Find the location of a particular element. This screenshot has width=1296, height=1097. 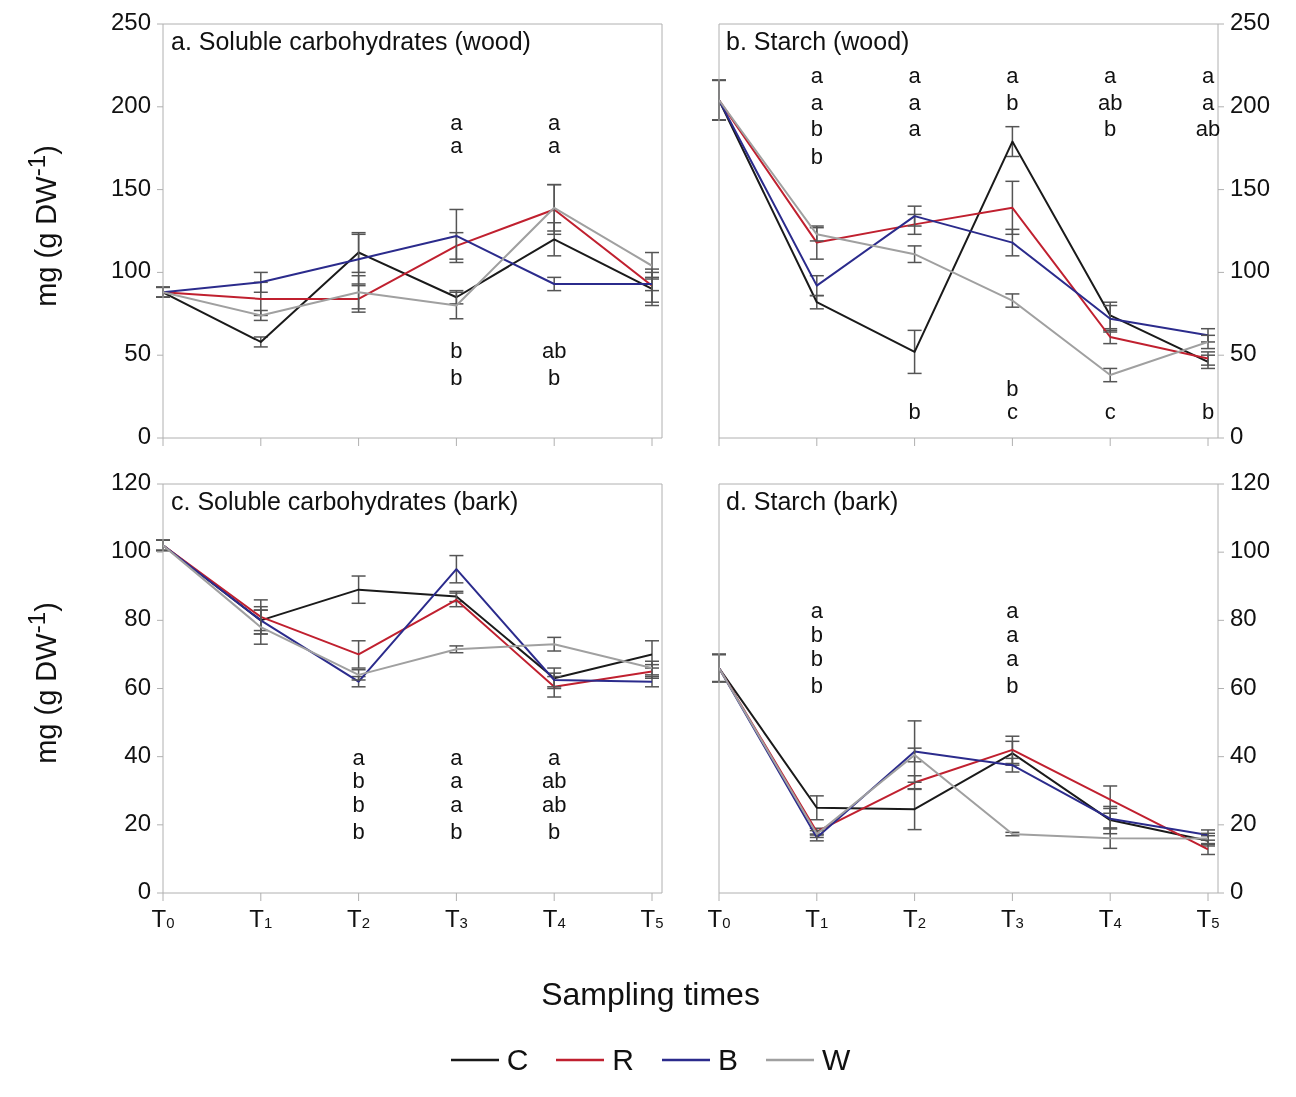

legend-label: C is located at coordinates (517, 1060).